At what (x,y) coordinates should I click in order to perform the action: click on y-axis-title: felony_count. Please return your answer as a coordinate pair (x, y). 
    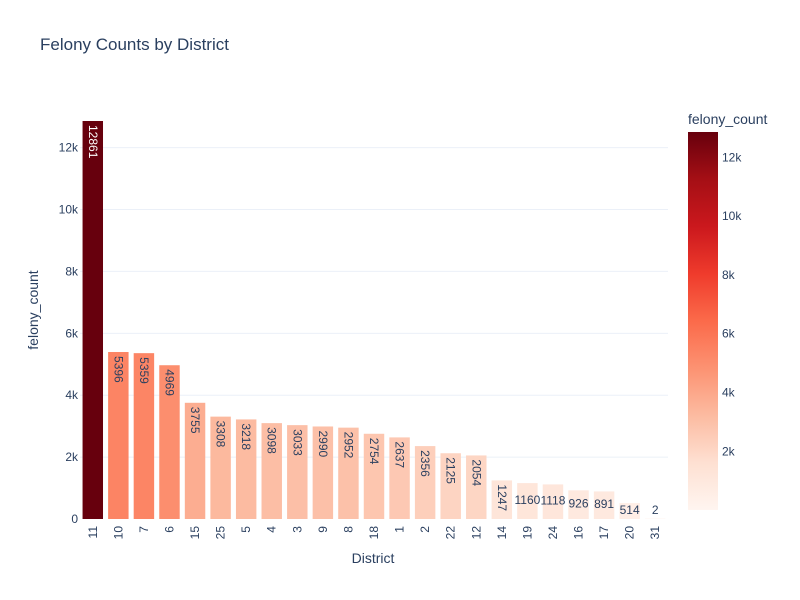
    Looking at the image, I should click on (33, 310).